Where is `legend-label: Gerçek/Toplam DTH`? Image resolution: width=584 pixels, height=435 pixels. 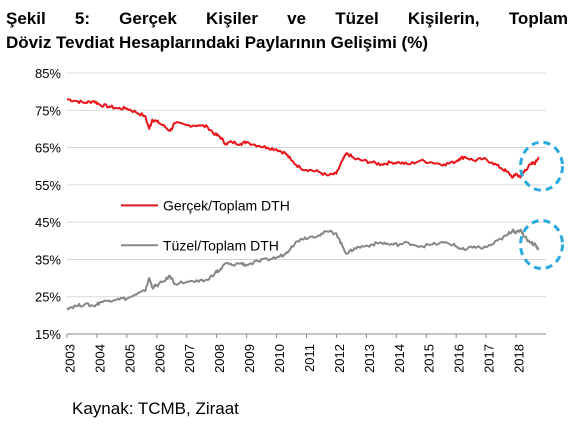 legend-label: Gerçek/Toplam DTH is located at coordinates (226, 205).